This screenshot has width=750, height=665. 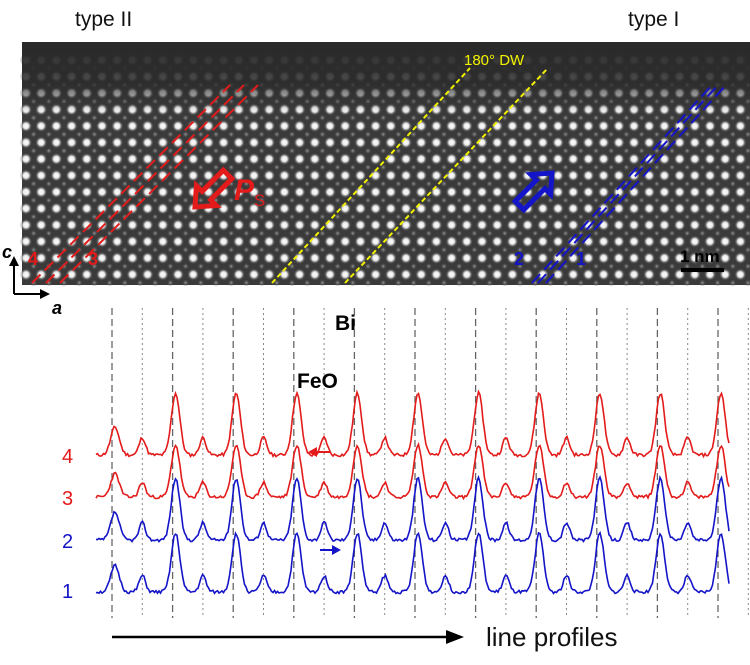 I want to click on line-label-3: 3, so click(x=93, y=259).